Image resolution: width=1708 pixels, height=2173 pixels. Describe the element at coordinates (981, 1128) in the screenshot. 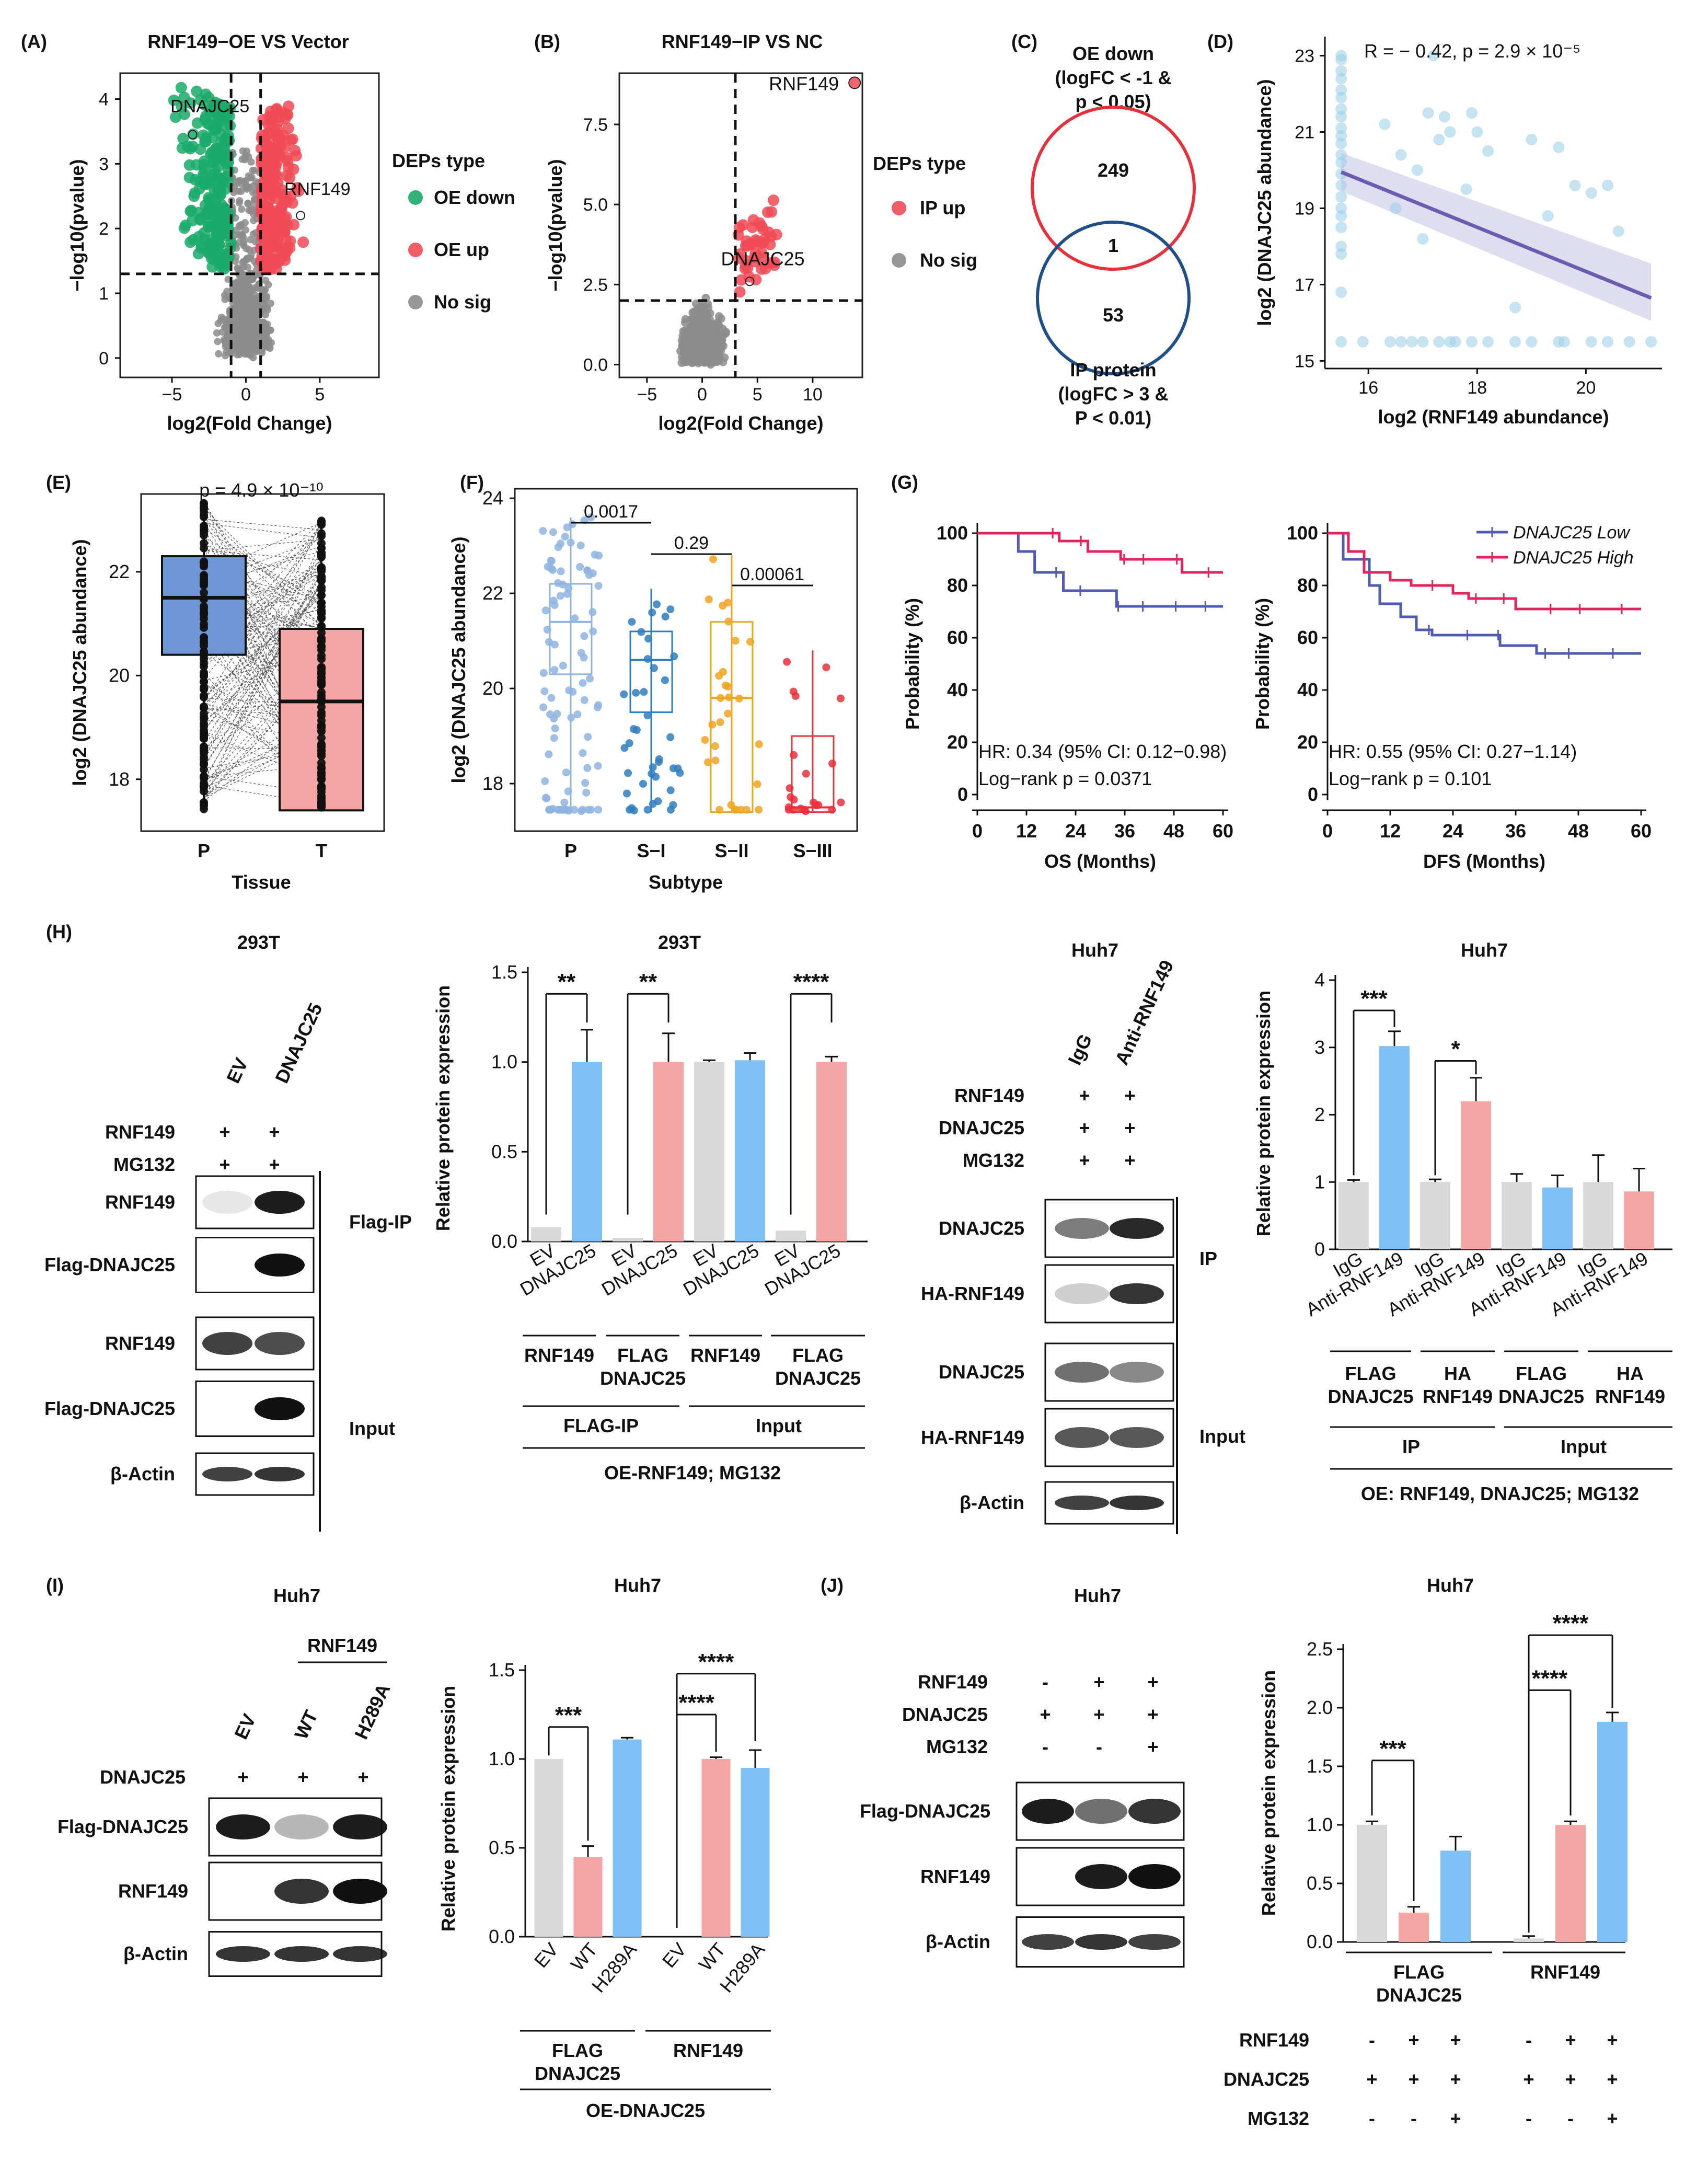

I see `row-label: DNAJC25` at that location.